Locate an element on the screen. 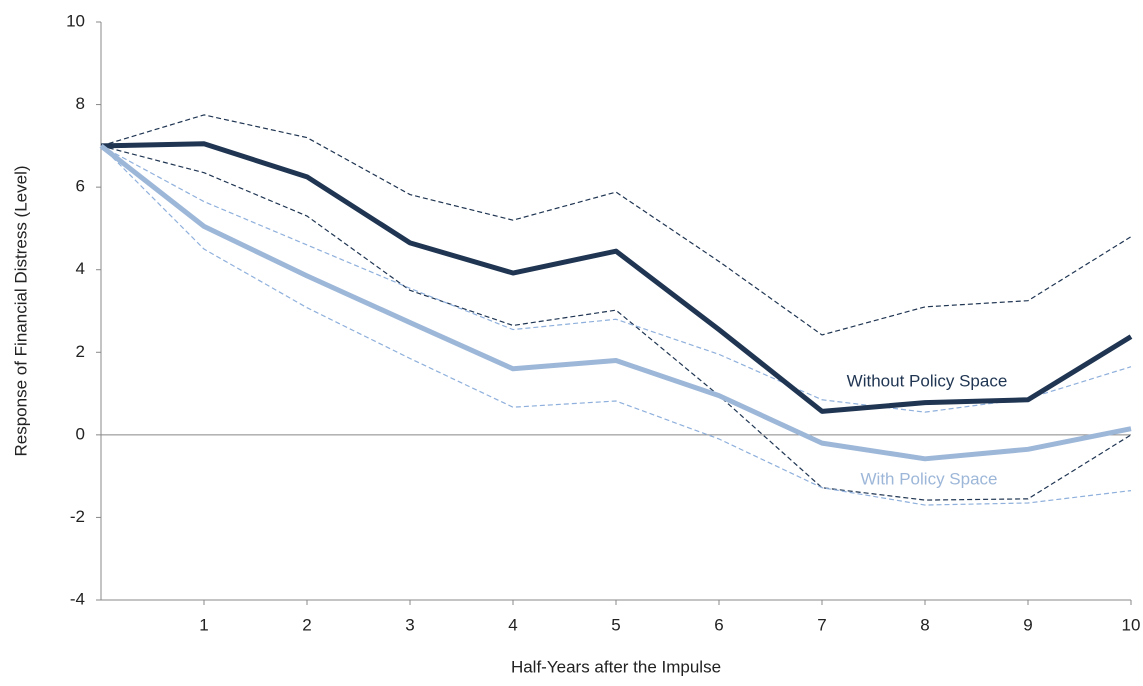 The image size is (1143, 686). series-label: Without Policy Space is located at coordinates (927, 380).